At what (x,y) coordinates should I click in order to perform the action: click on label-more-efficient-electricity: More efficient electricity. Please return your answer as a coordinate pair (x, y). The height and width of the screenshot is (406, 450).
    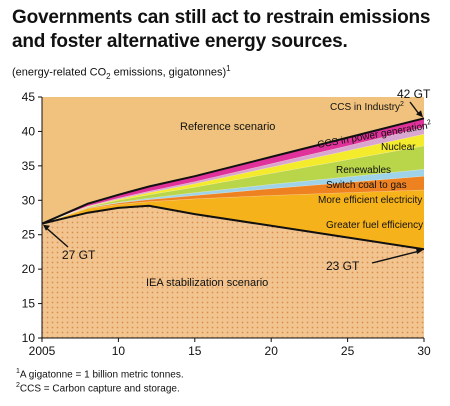
    Looking at the image, I should click on (370, 200).